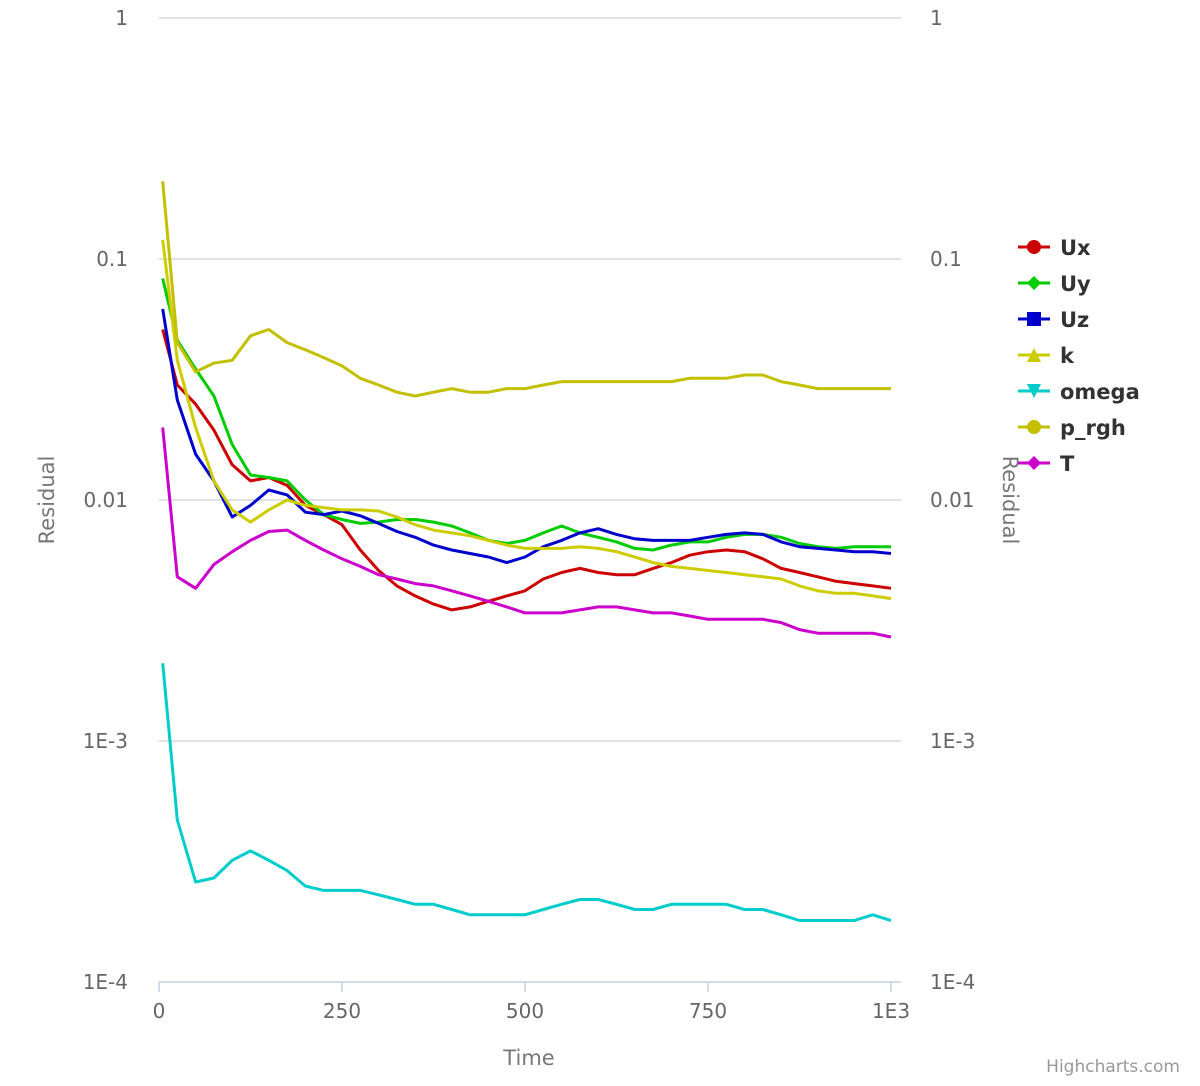 The image size is (1200, 1086). What do you see at coordinates (1075, 248) in the screenshot?
I see `legend-label: Ux` at bounding box center [1075, 248].